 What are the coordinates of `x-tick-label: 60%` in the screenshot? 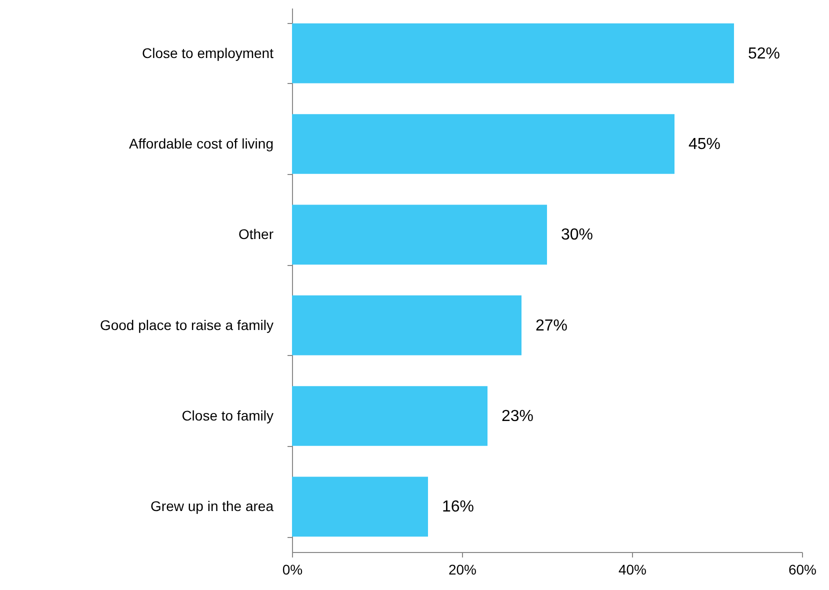 It's located at (802, 570).